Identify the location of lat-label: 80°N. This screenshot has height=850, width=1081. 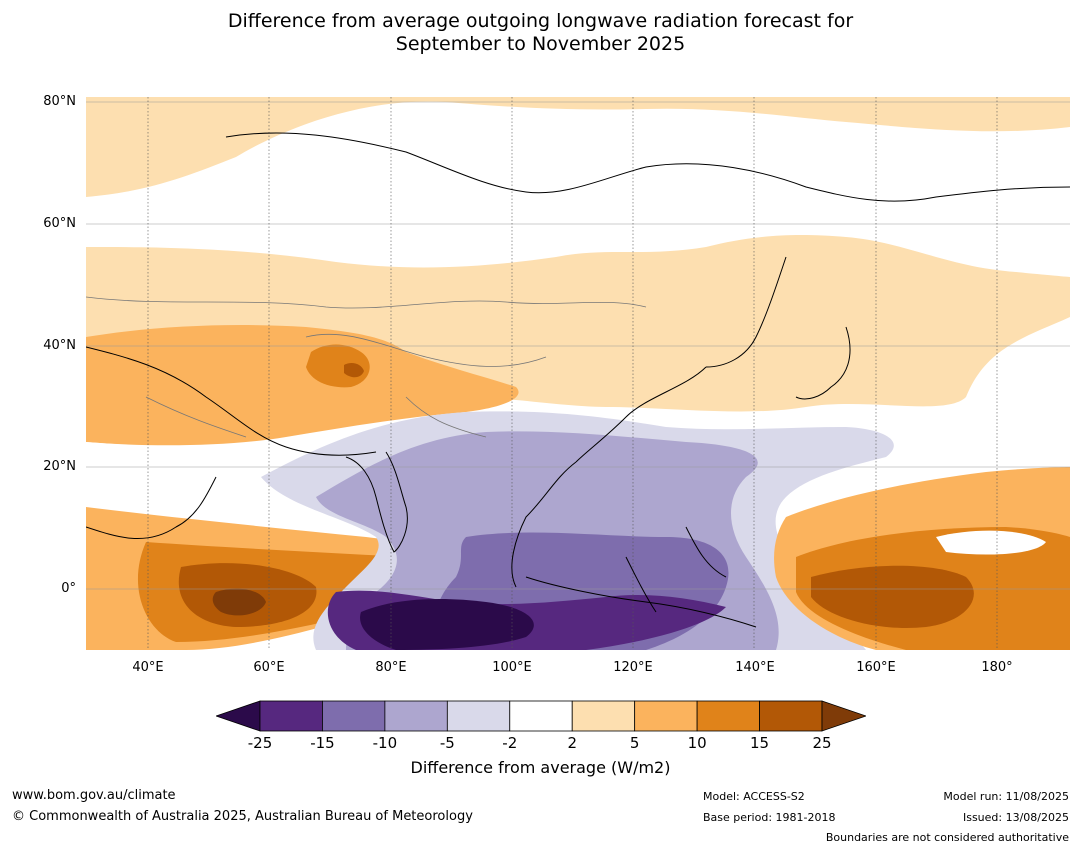
(59, 101).